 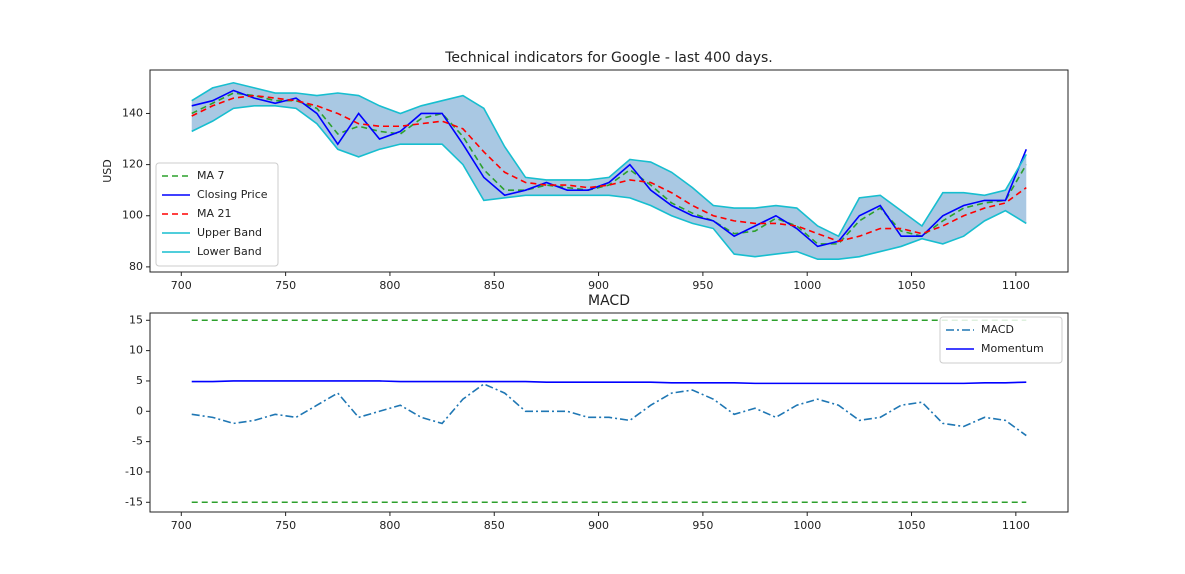 I want to click on legend-label: MA 21, so click(x=214, y=213).